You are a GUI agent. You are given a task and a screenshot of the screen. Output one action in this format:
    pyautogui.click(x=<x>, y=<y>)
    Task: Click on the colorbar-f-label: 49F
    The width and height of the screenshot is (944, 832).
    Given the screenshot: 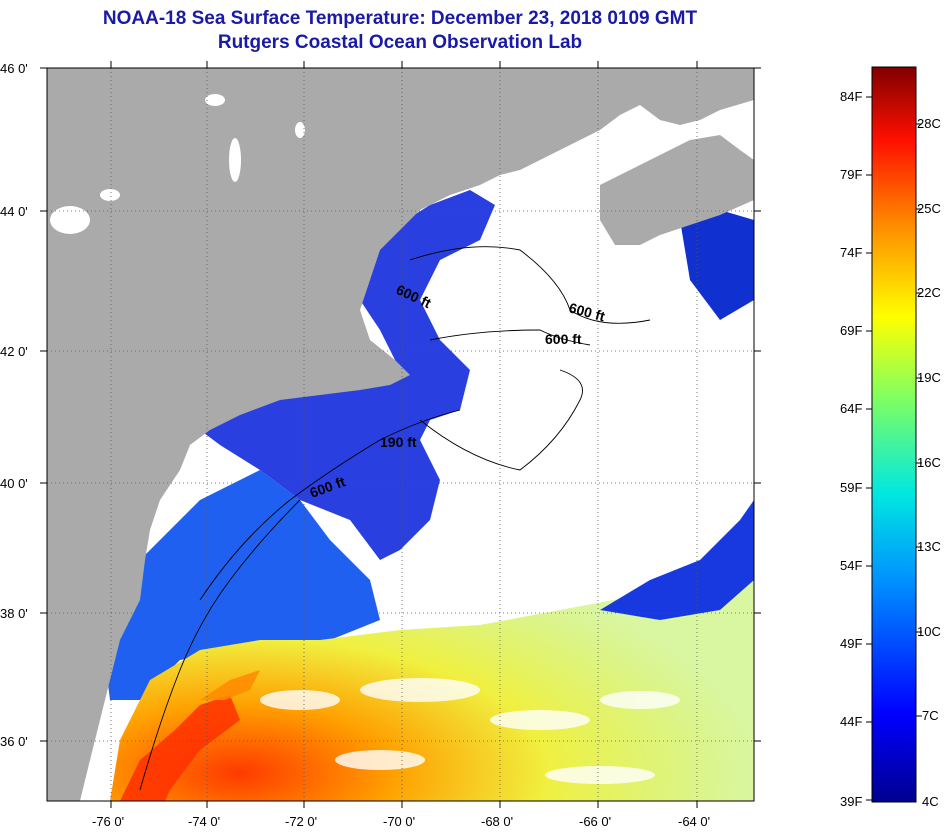 What is the action you would take?
    pyautogui.click(x=851, y=643)
    